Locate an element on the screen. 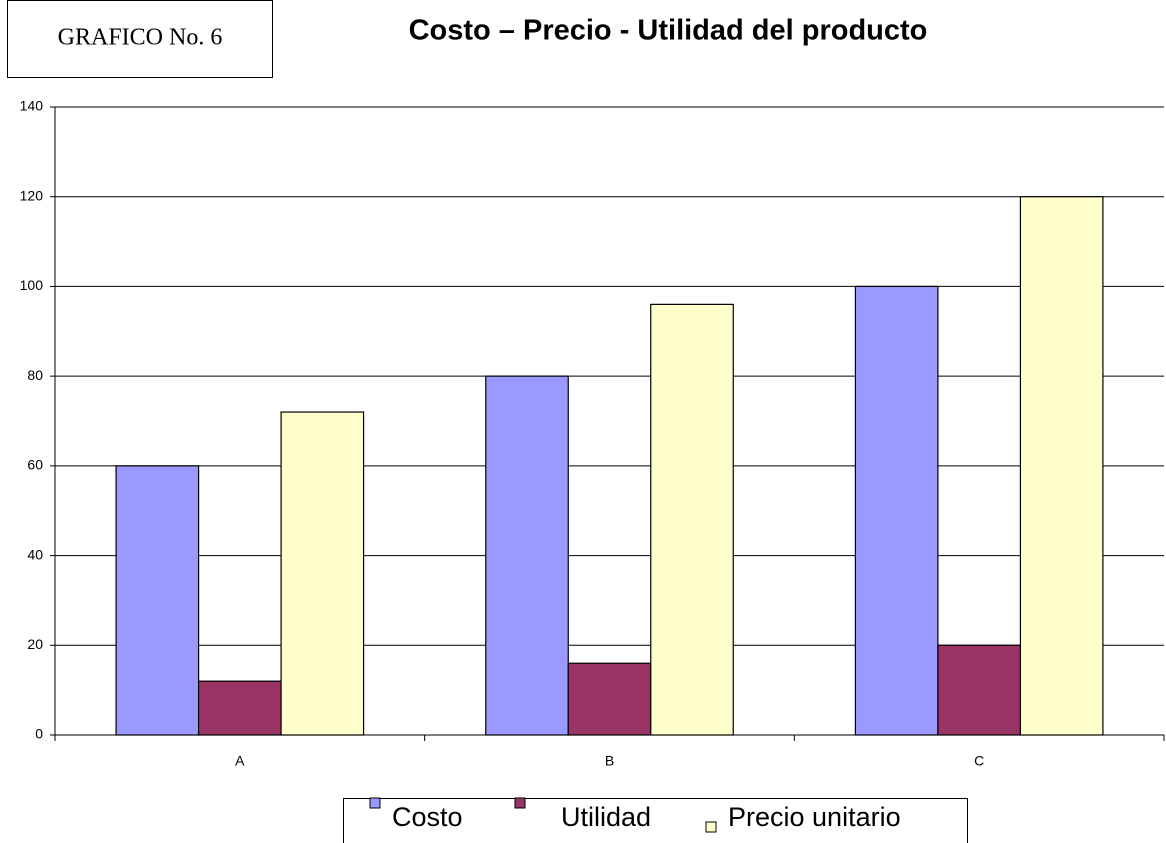 The image size is (1166, 843). y-tick-label: 120 is located at coordinates (32, 195).